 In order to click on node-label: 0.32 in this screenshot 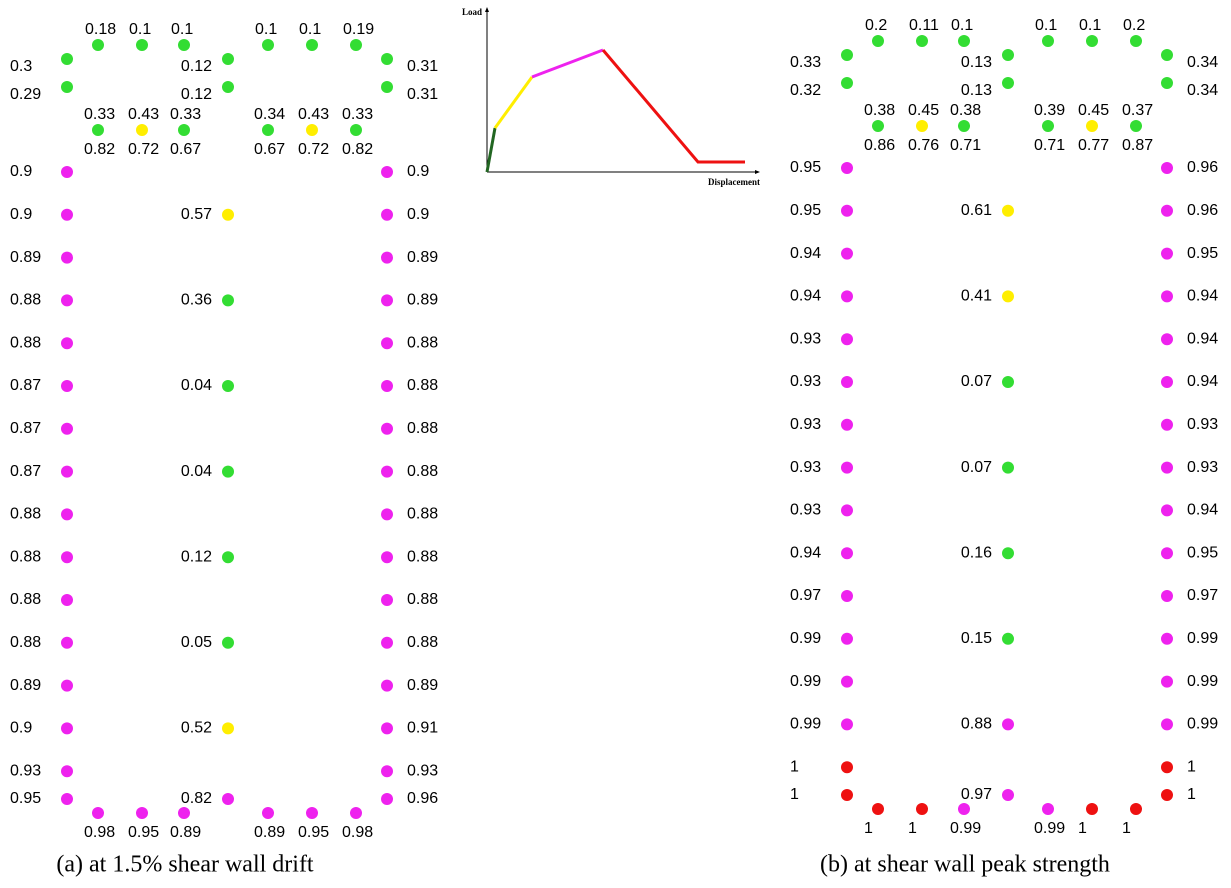, I will do `click(805, 90)`.